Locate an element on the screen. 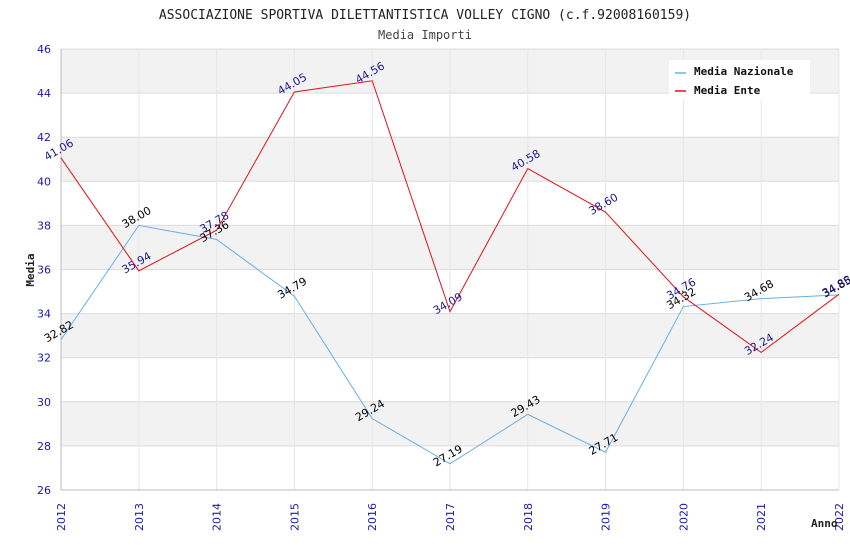  y-axis-ticks: 26 28 30 32 34 36 38 40 42 44 46 is located at coordinates (44, 270).